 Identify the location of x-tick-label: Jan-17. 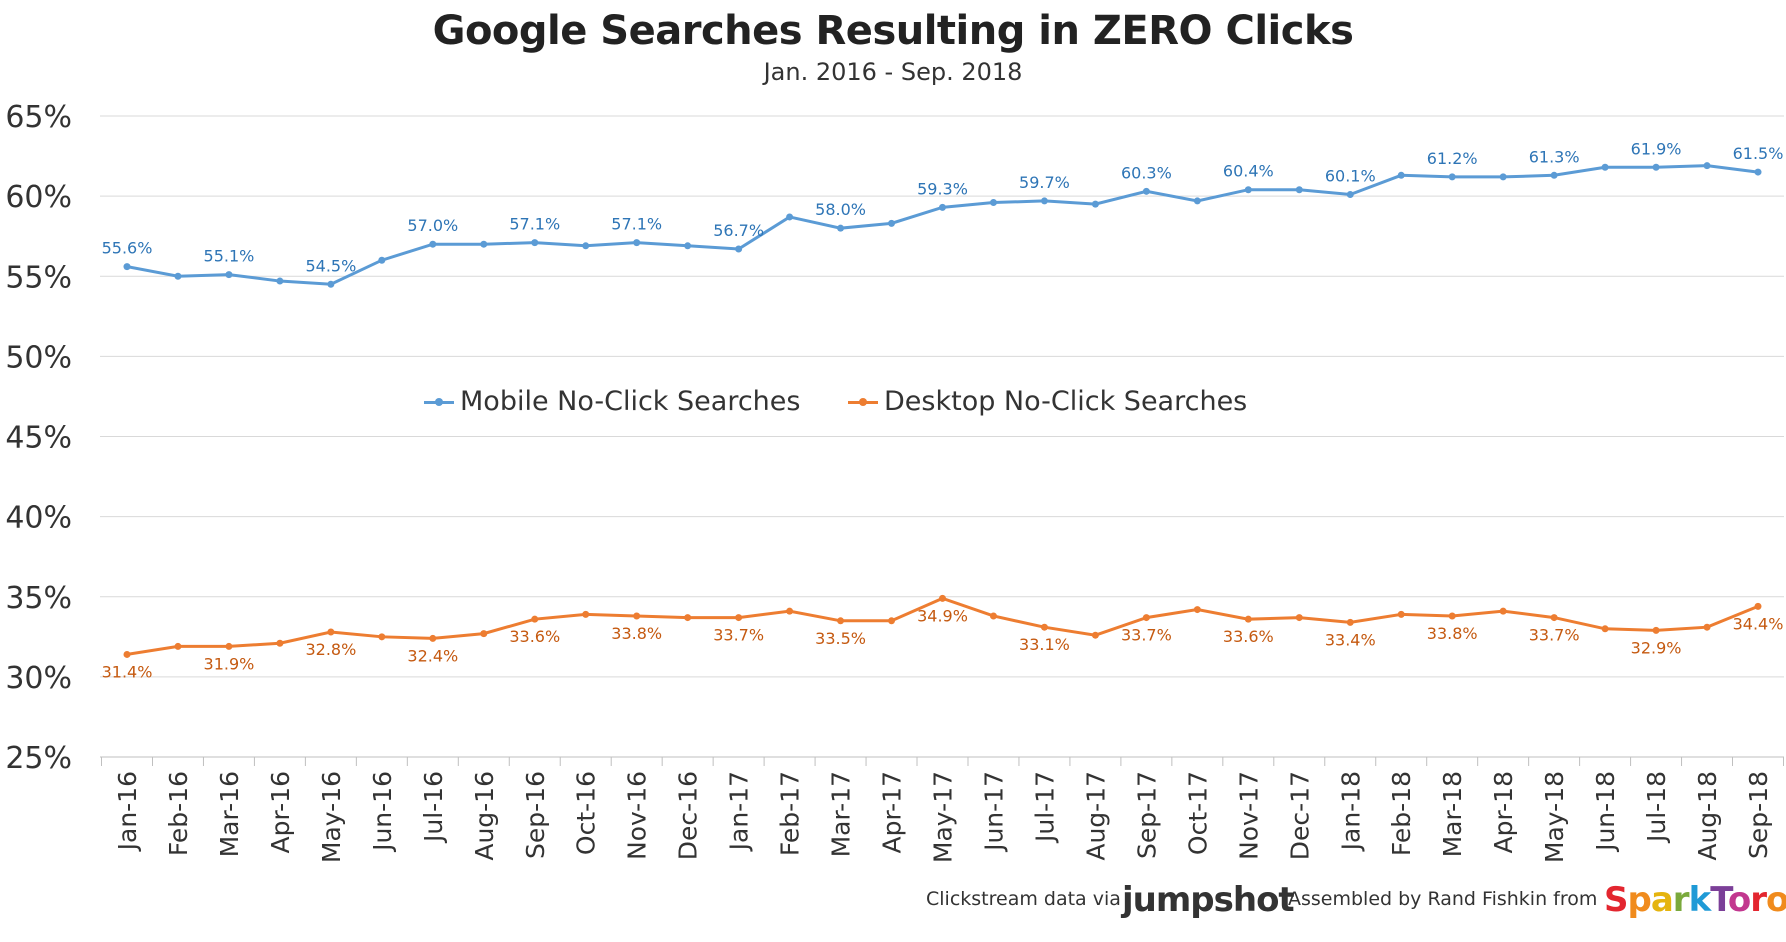
(739, 811).